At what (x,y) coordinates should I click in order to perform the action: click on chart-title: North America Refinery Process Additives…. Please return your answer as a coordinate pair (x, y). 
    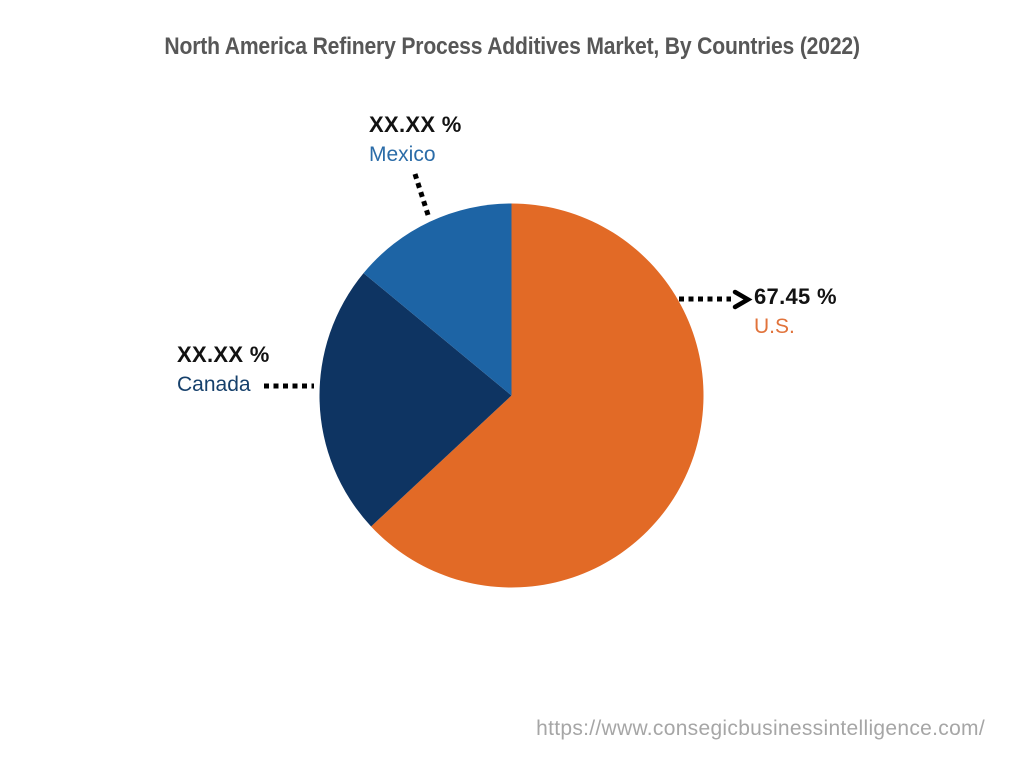
    Looking at the image, I should click on (512, 46).